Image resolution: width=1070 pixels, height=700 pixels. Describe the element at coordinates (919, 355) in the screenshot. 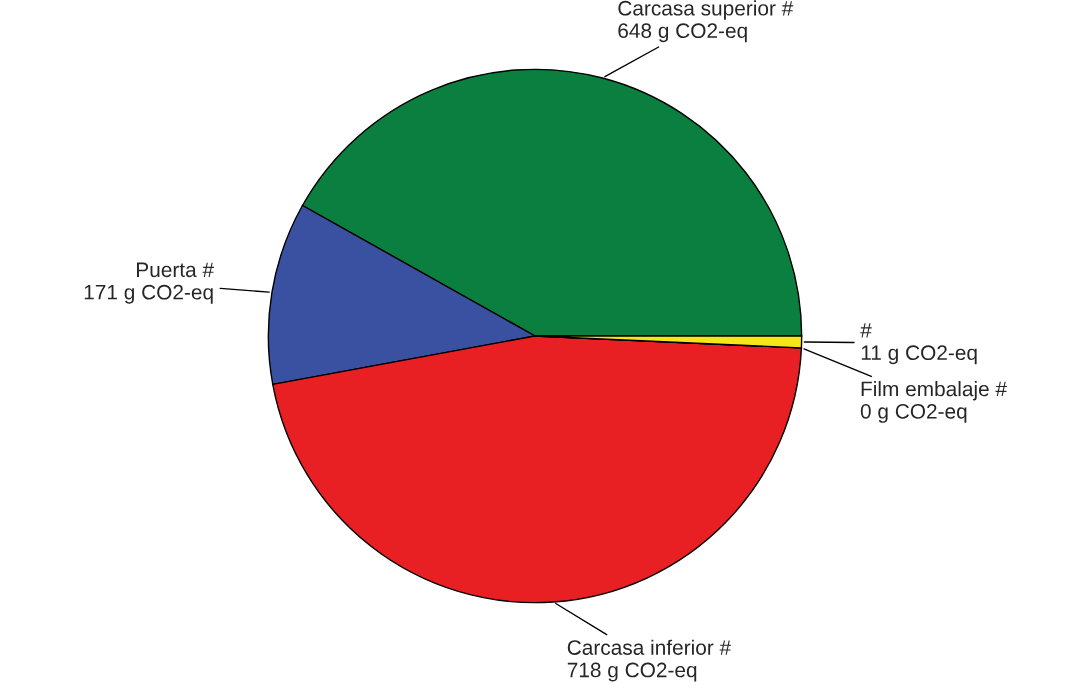

I see `data-label: 11 g CO2-eq` at that location.